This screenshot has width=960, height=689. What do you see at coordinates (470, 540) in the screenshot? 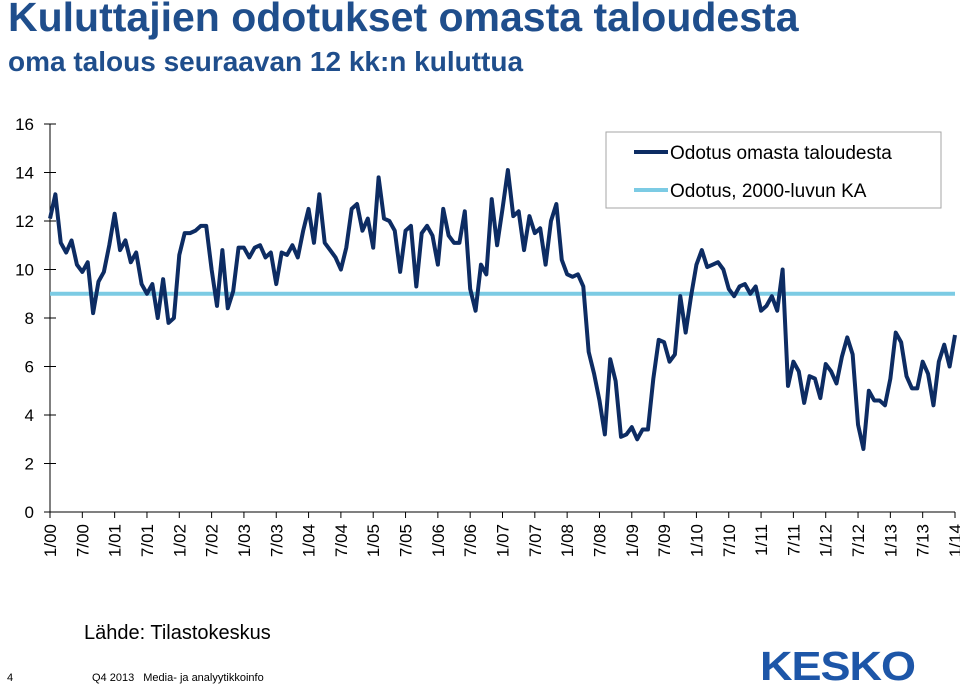
I see `x-tick-label: 7/06` at bounding box center [470, 540].